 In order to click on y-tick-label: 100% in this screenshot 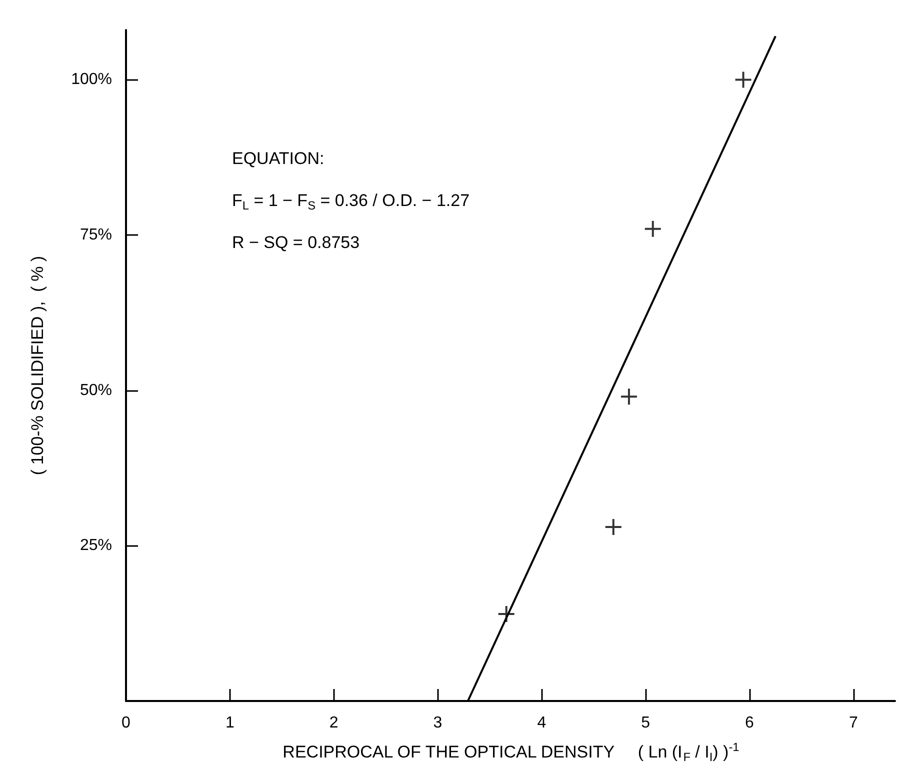, I will do `click(91, 79)`.